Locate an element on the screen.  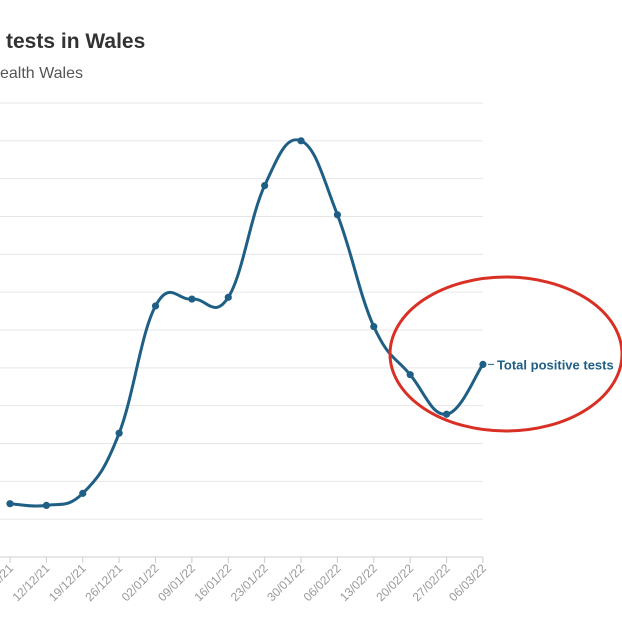
x-tick-label-1: 12/12/21 is located at coordinates (31, 582).